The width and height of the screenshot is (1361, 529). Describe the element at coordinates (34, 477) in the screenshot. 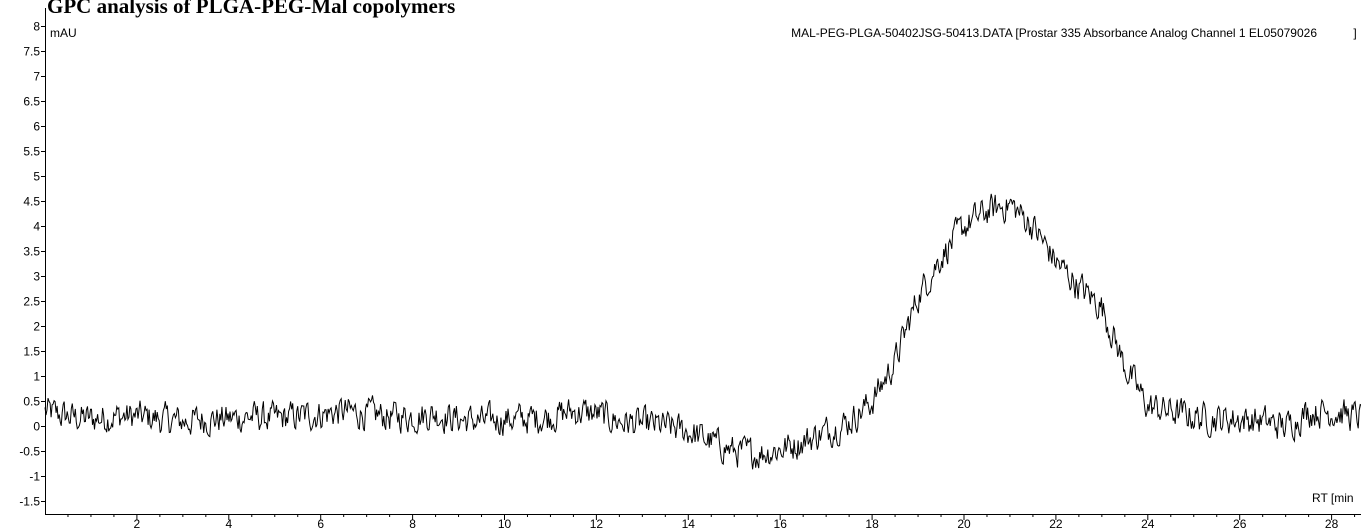

I see `y-tick-label: -1` at that location.